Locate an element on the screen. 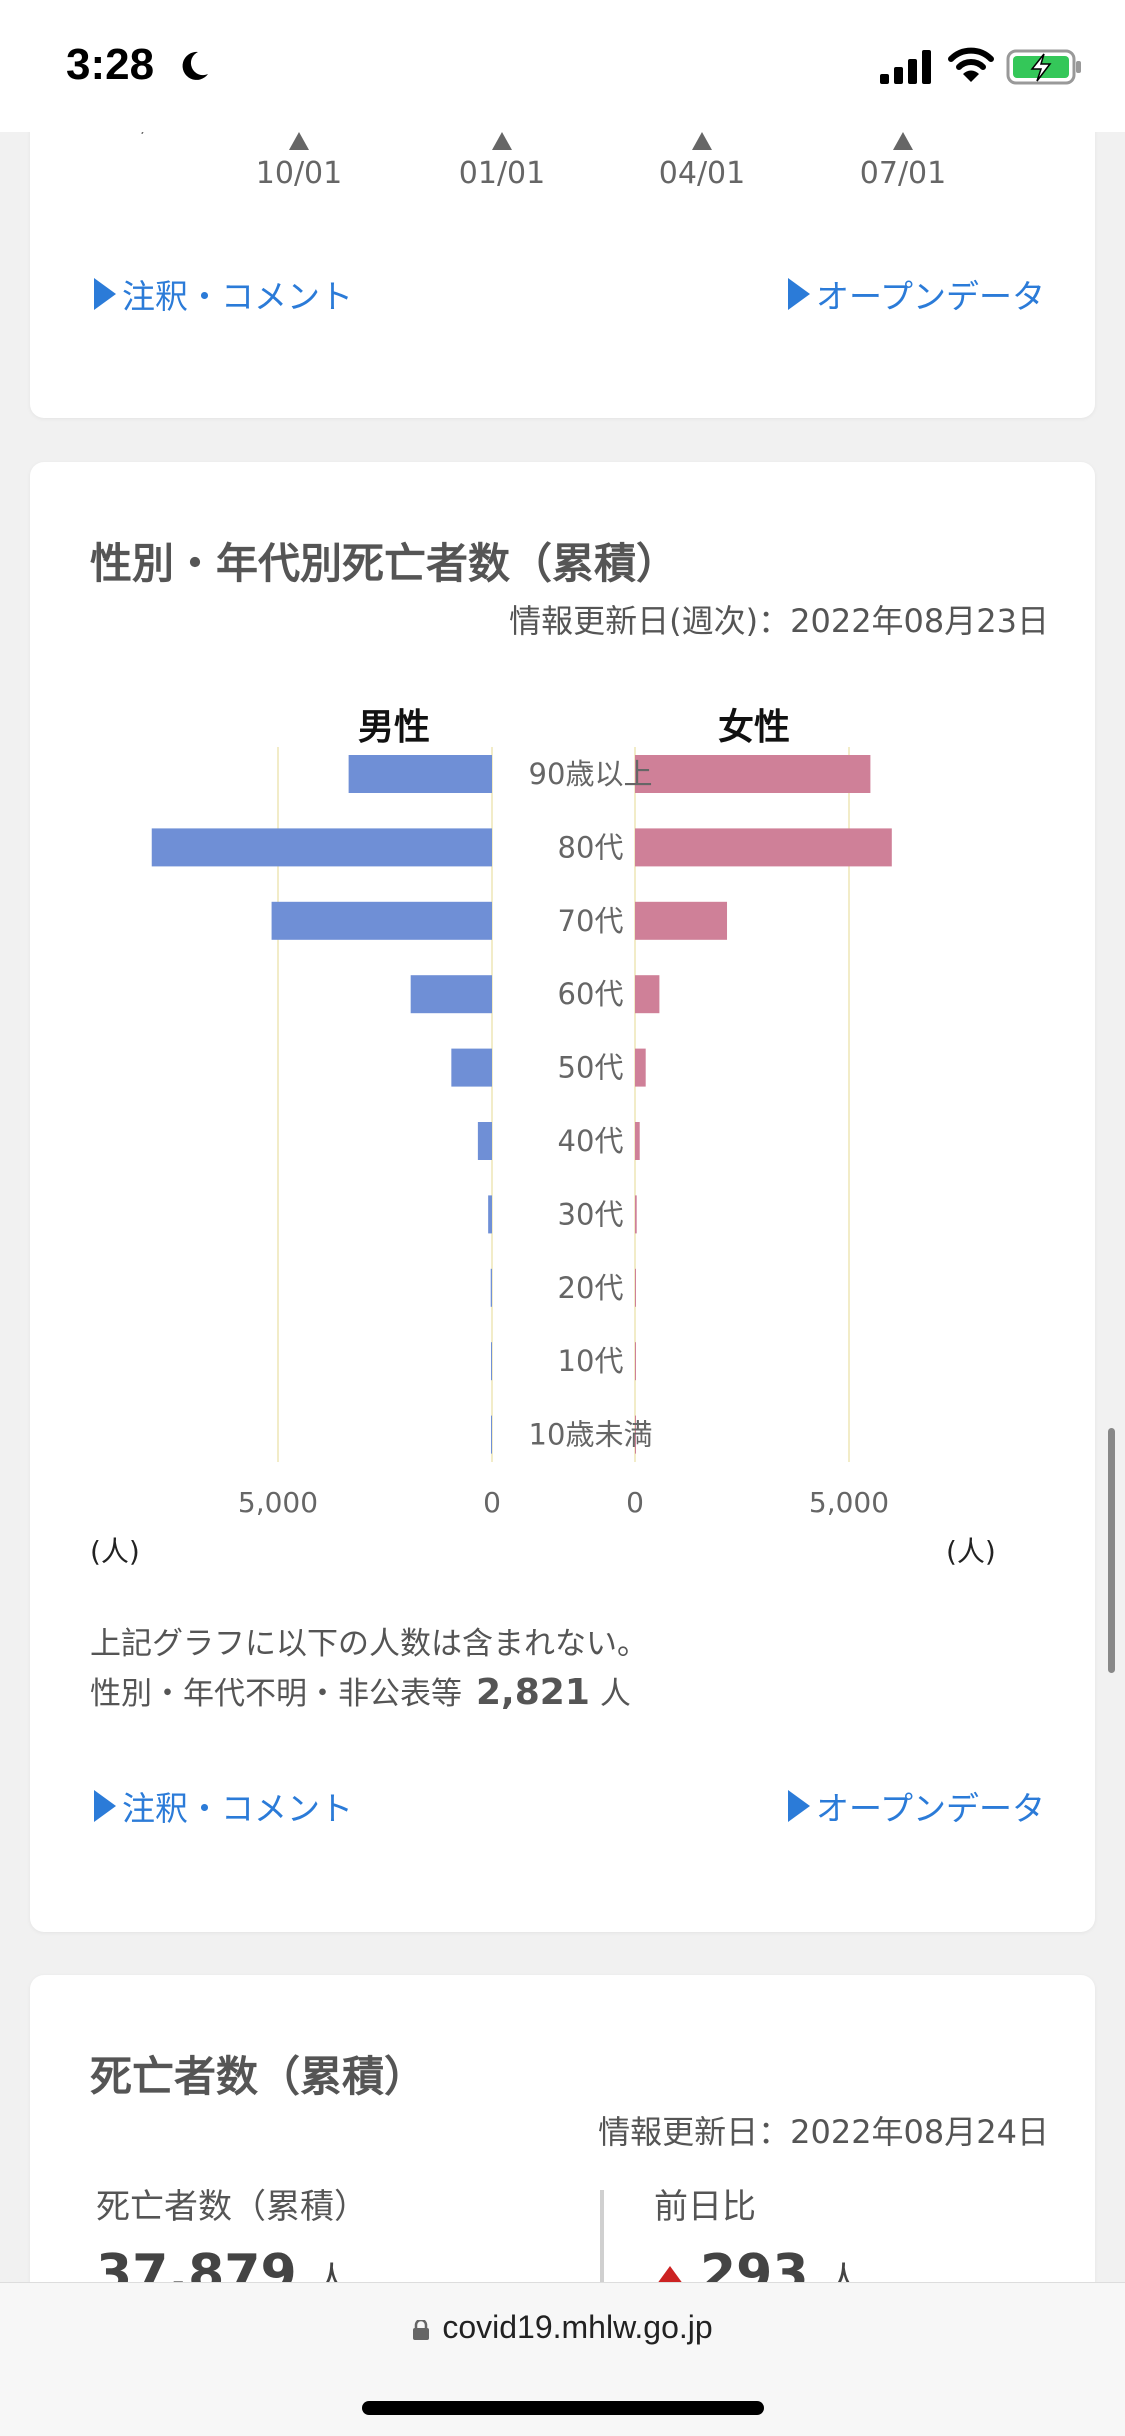 This screenshot has width=1125, height=2436. male-label: 男性 is located at coordinates (394, 727).